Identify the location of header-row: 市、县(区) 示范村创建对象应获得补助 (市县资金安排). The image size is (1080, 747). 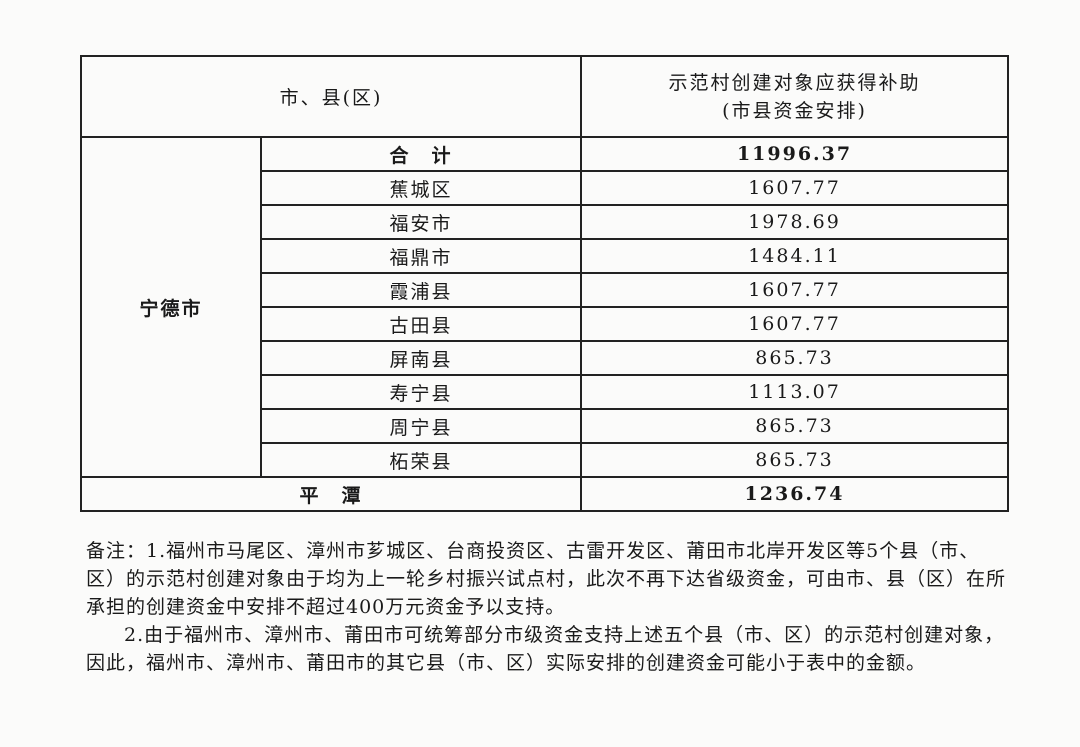
(544, 96).